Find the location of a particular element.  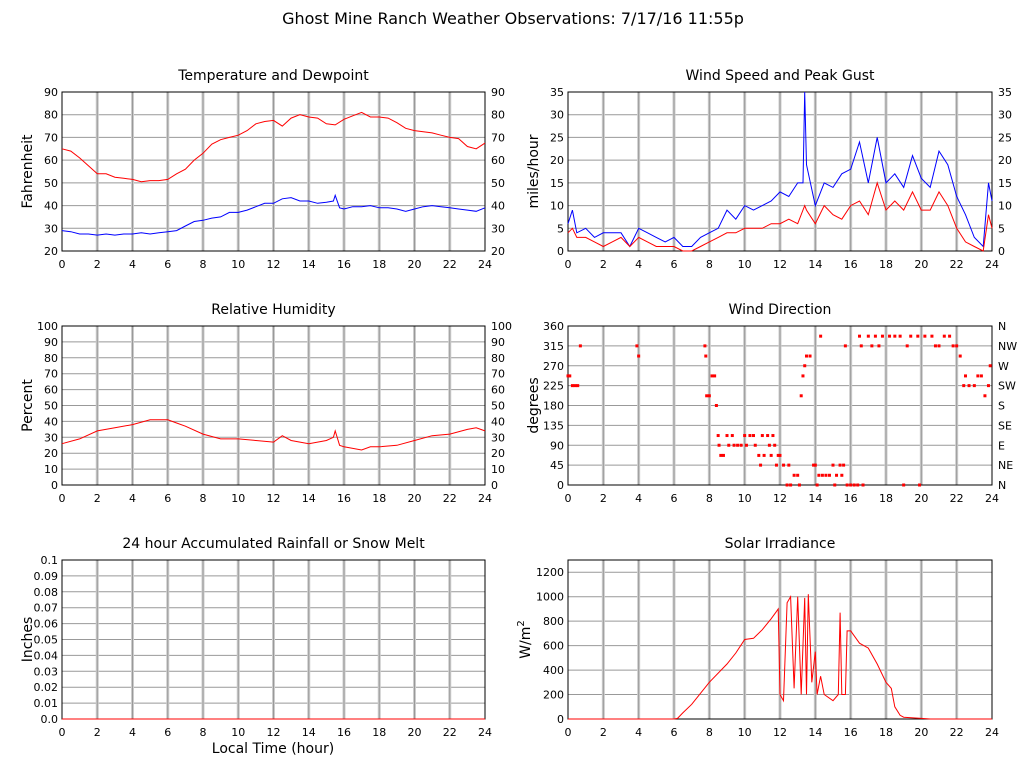

series-line-dewpoint is located at coordinates (273, 214).